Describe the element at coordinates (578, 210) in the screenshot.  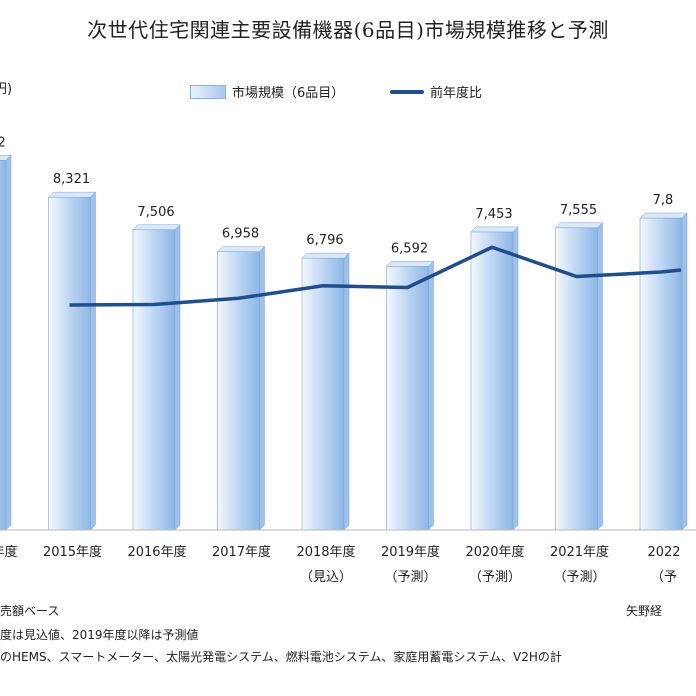
I see `bar-value-label-7: 7,555` at that location.